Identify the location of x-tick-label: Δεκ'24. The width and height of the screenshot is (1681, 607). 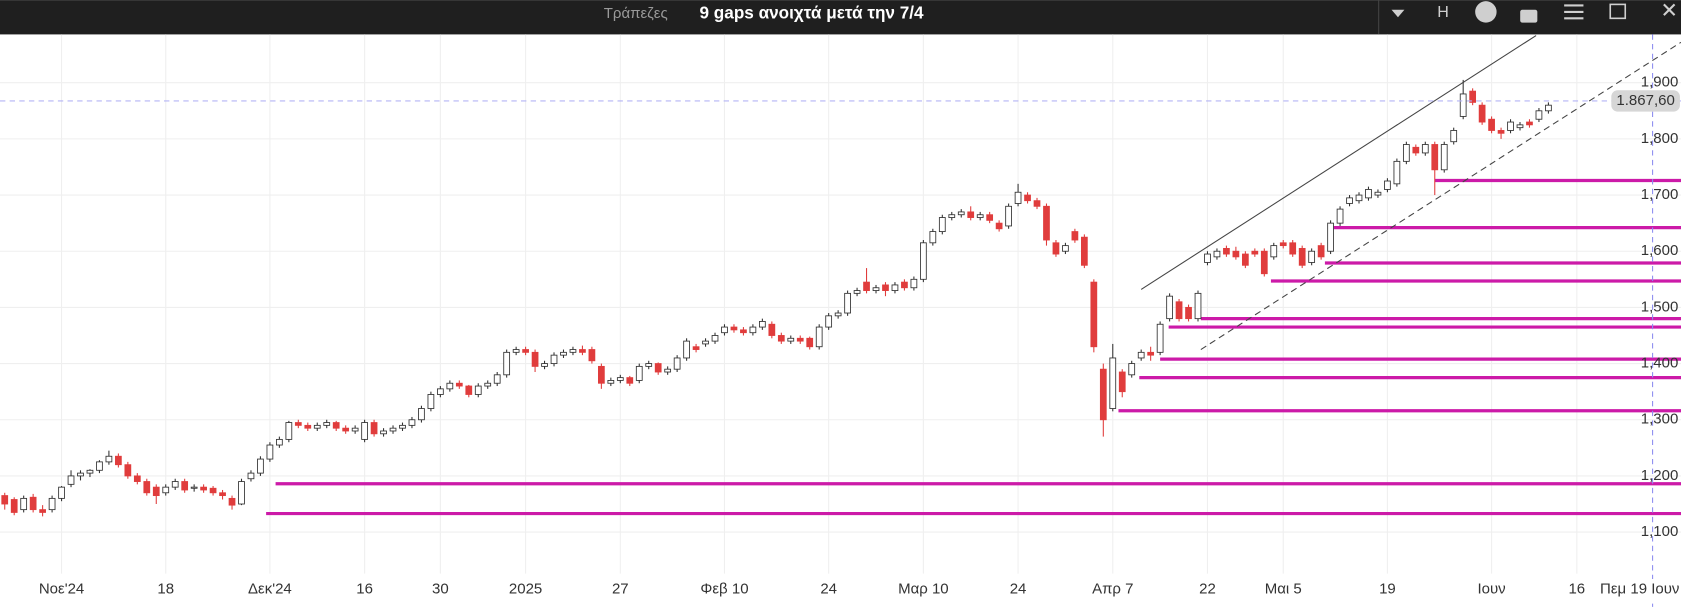
(270, 589).